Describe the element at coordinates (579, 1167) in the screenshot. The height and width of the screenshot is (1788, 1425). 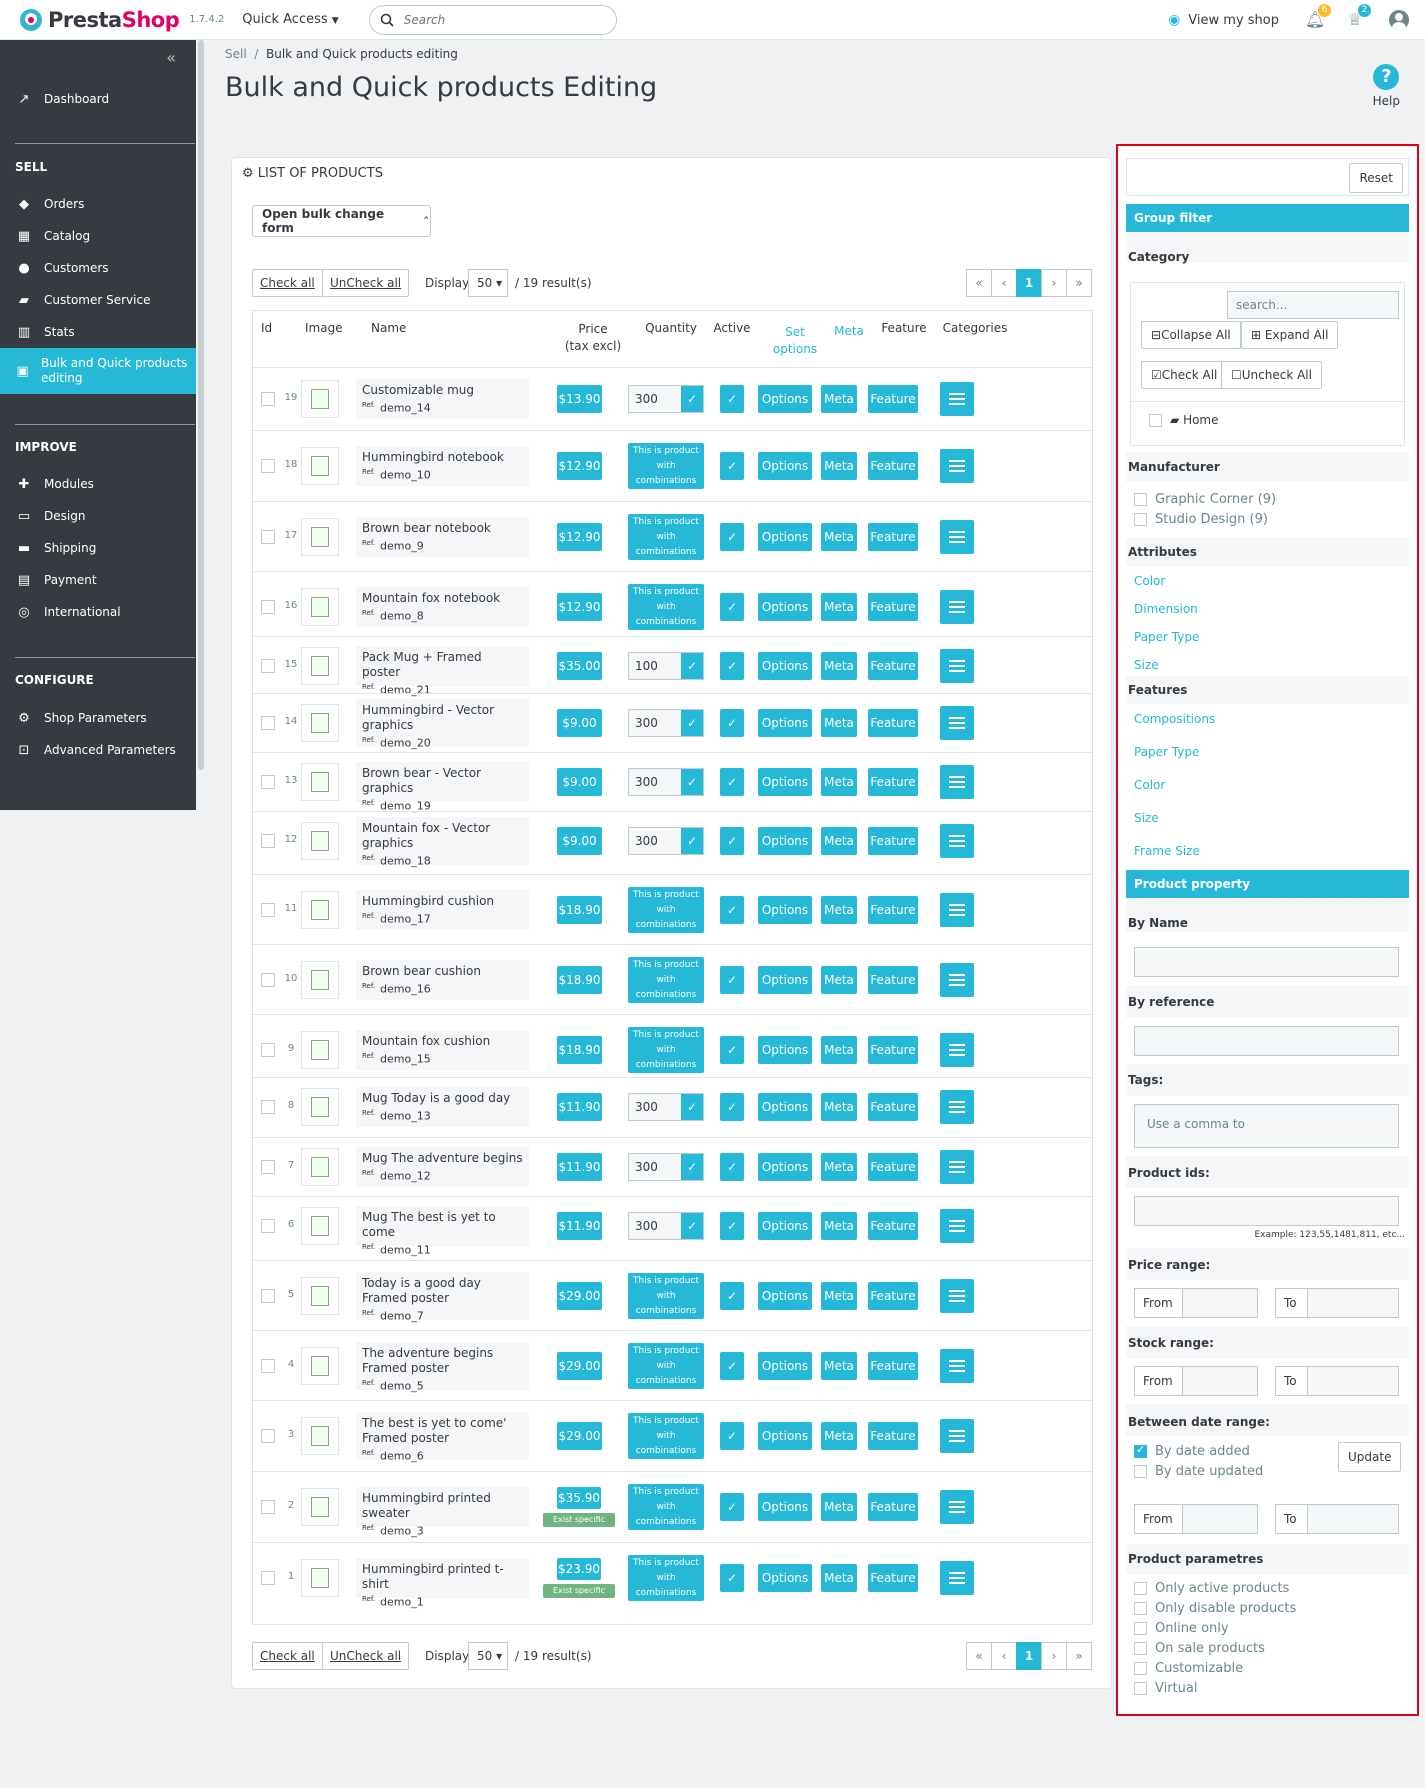
I see `price-button: $11.90` at that location.